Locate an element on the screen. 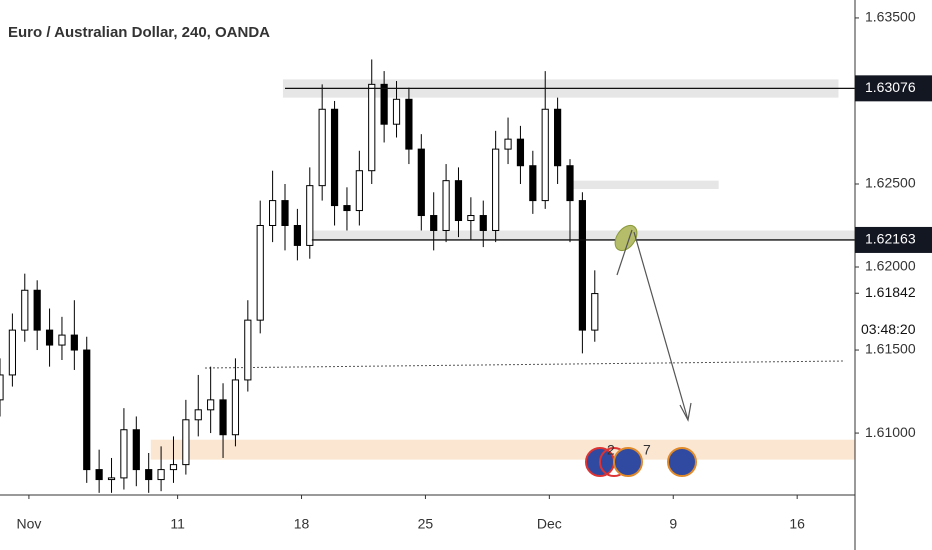  chart-title: Euro / Australian Dollar, 240, OANDA is located at coordinates (139, 32).